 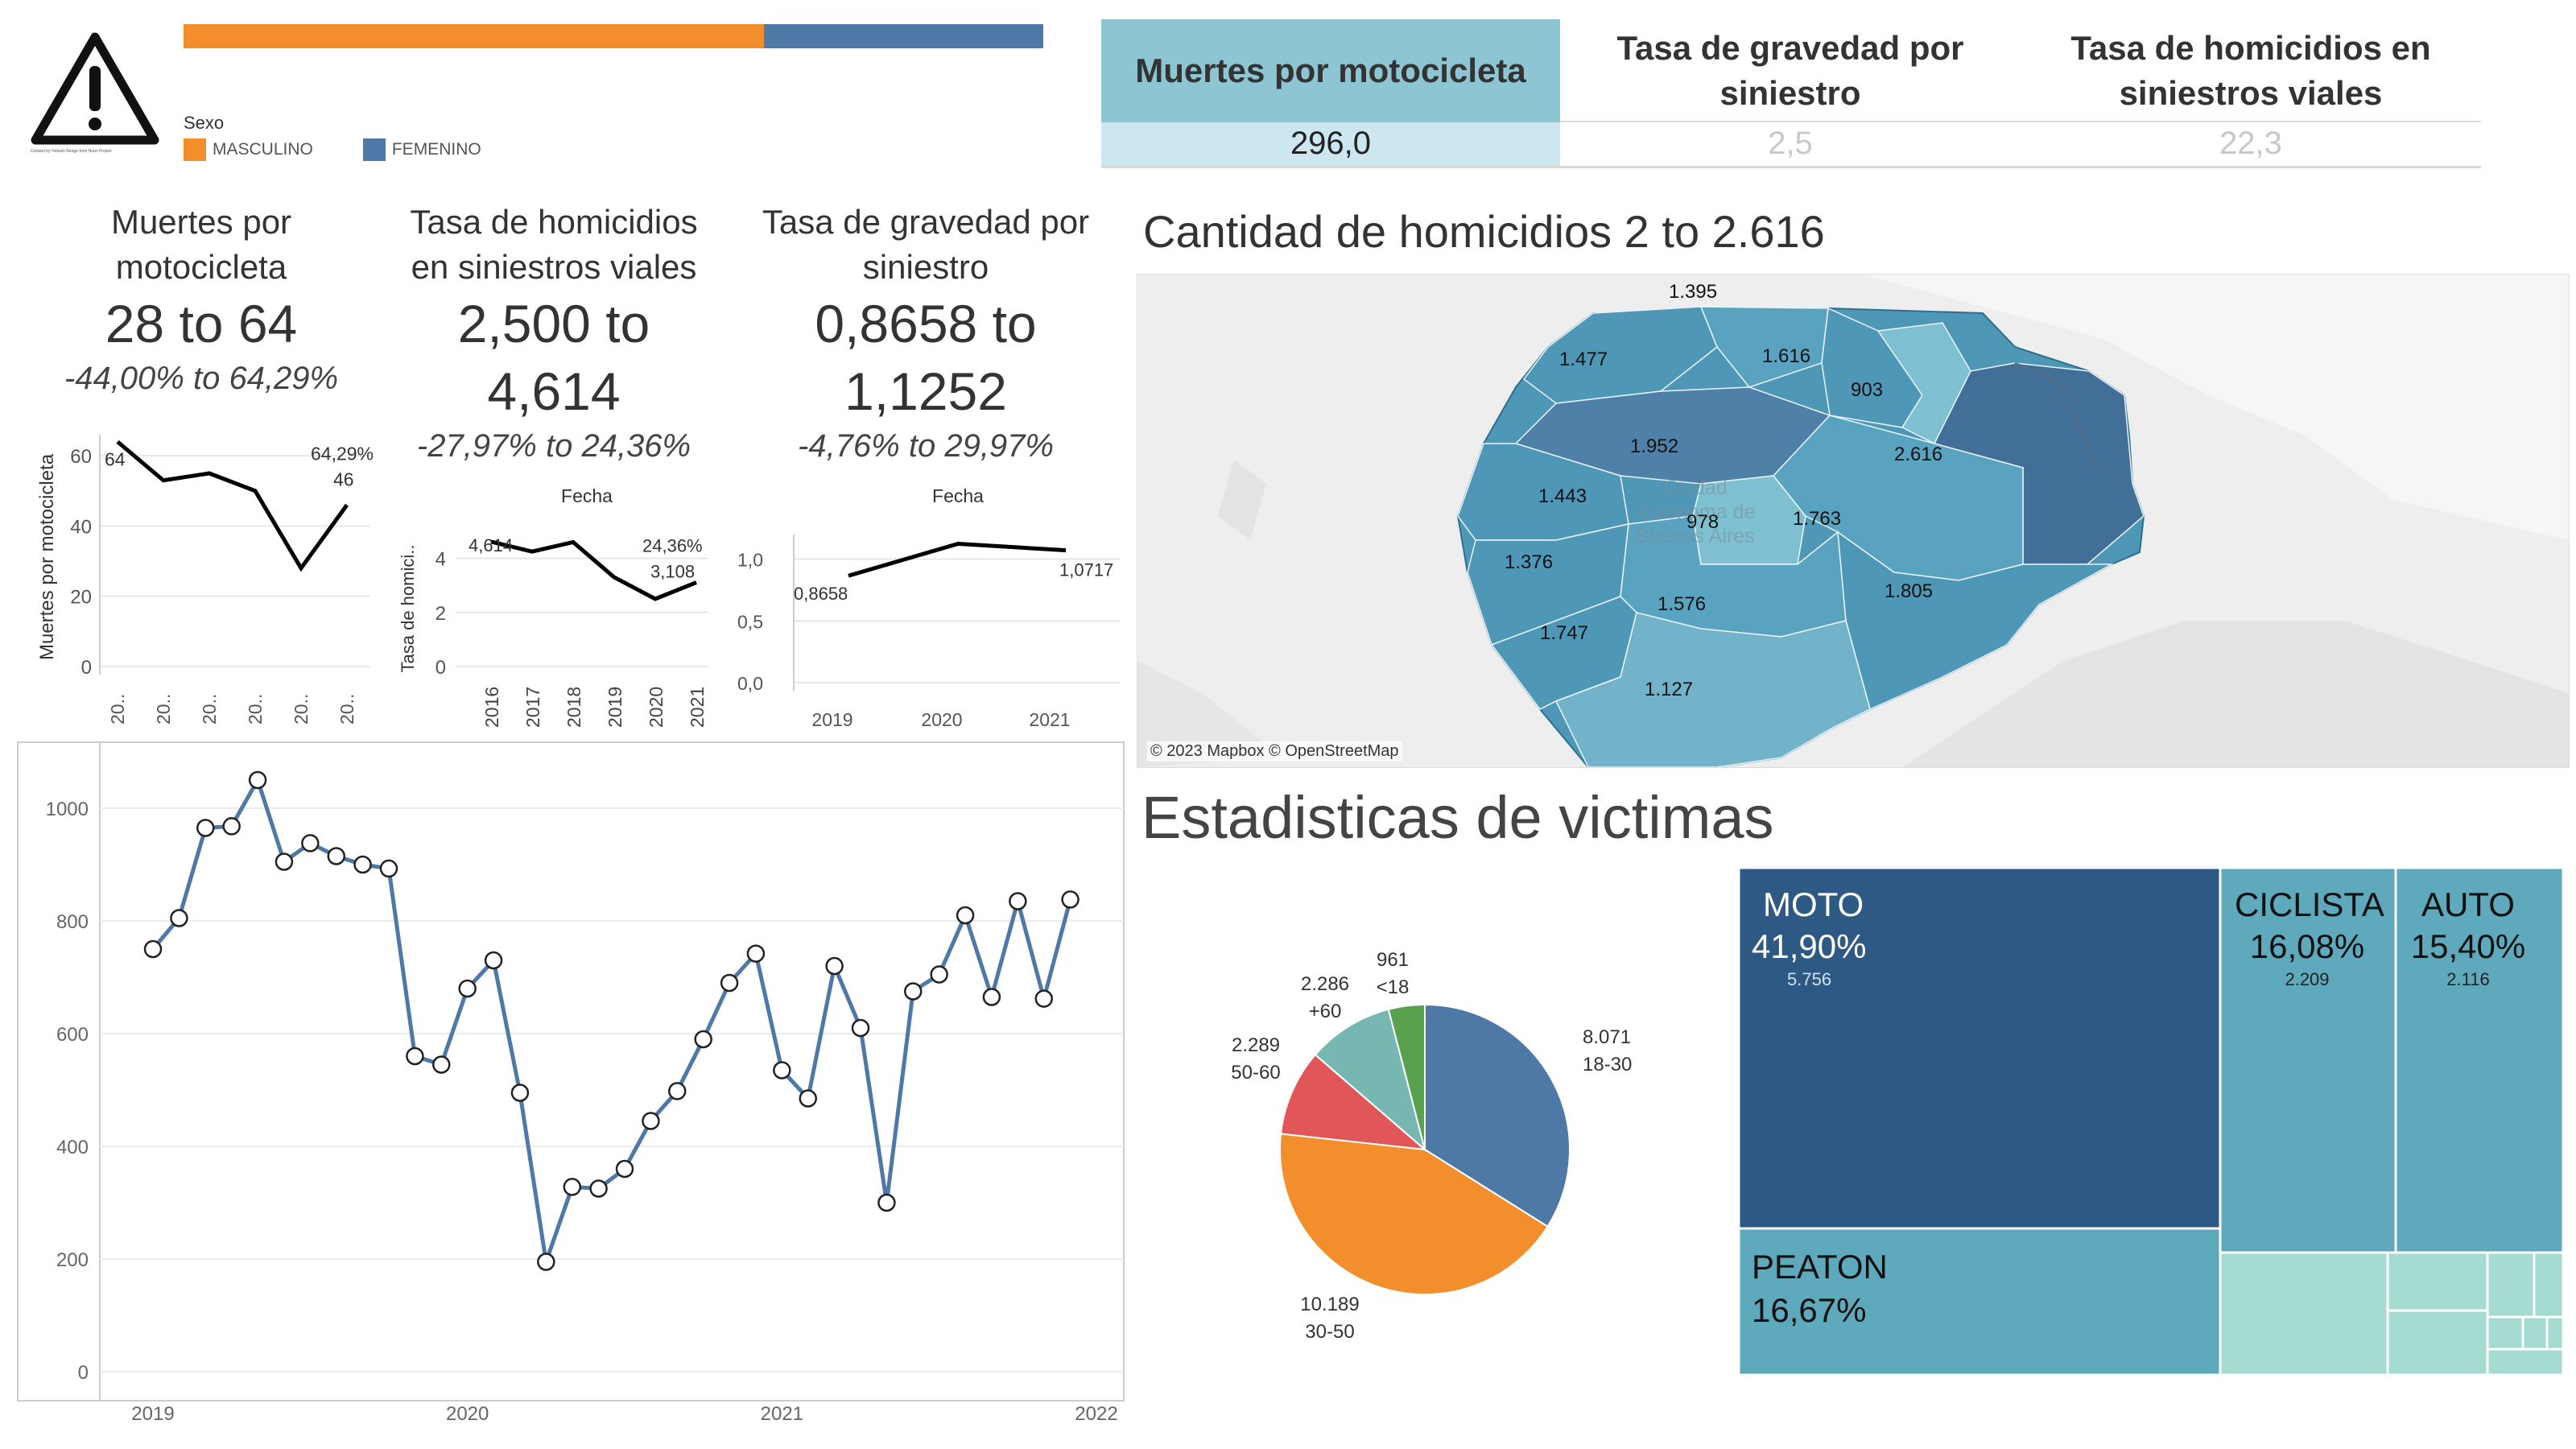 I want to click on map-title: Cantidad de homicidios 2 to 2.616, so click(x=1484, y=231).